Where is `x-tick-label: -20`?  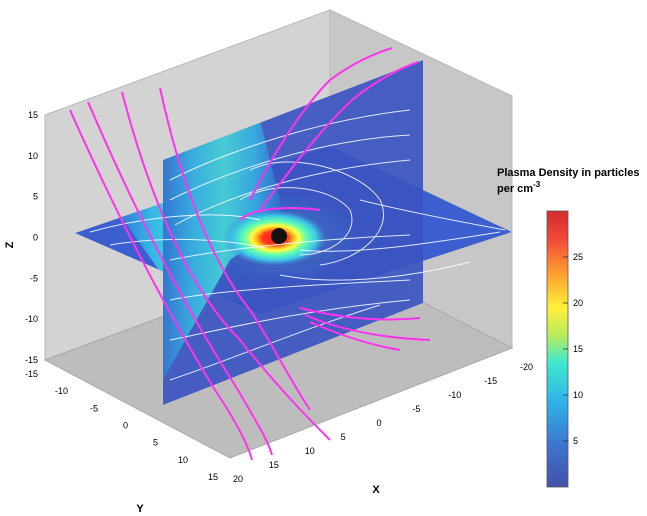
x-tick-label: -20 is located at coordinates (526, 367).